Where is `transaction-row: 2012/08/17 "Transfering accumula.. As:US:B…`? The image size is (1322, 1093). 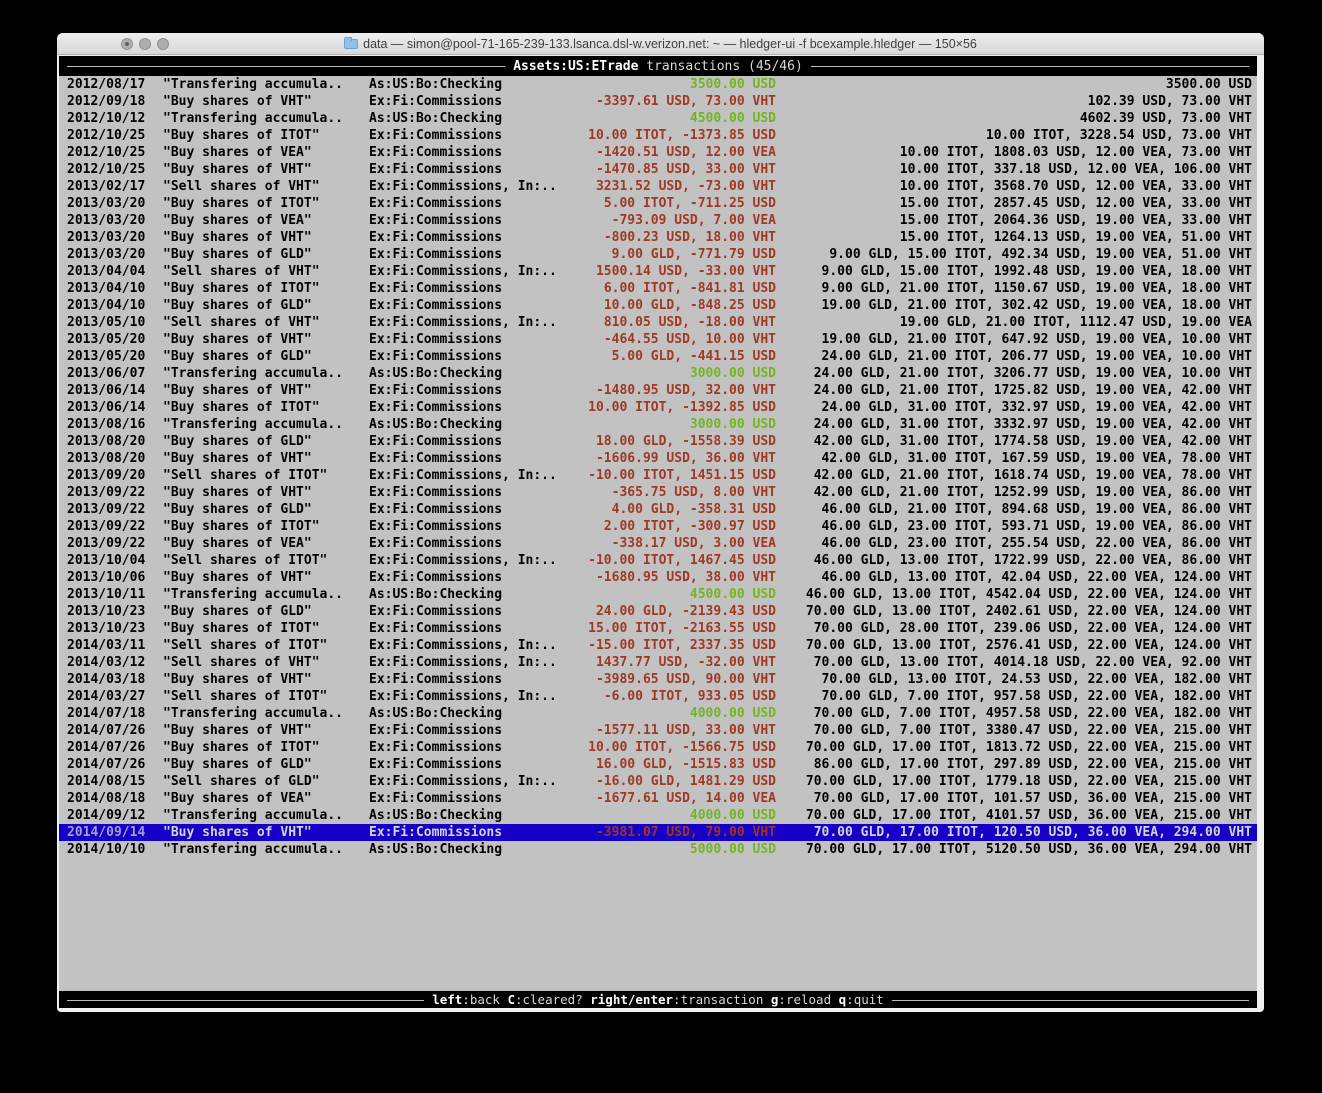
transaction-row: 2012/08/17 "Transfering accumula.. As:US:B… is located at coordinates (658, 84).